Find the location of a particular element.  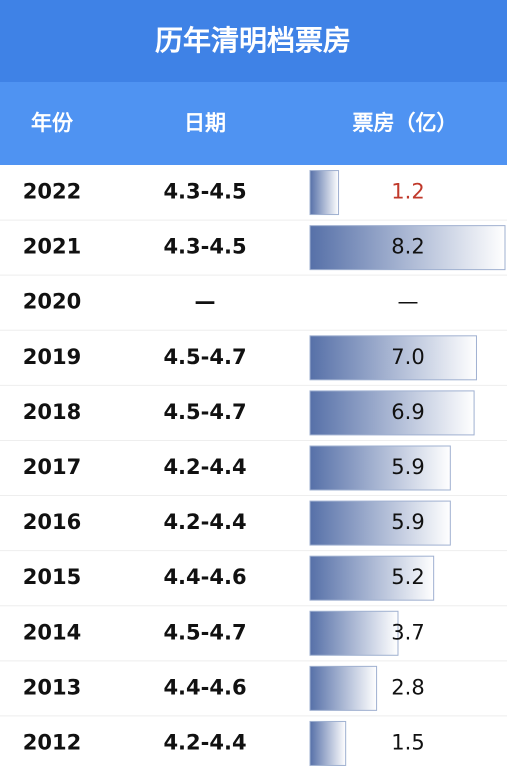

column-header: 日期 is located at coordinates (205, 123).